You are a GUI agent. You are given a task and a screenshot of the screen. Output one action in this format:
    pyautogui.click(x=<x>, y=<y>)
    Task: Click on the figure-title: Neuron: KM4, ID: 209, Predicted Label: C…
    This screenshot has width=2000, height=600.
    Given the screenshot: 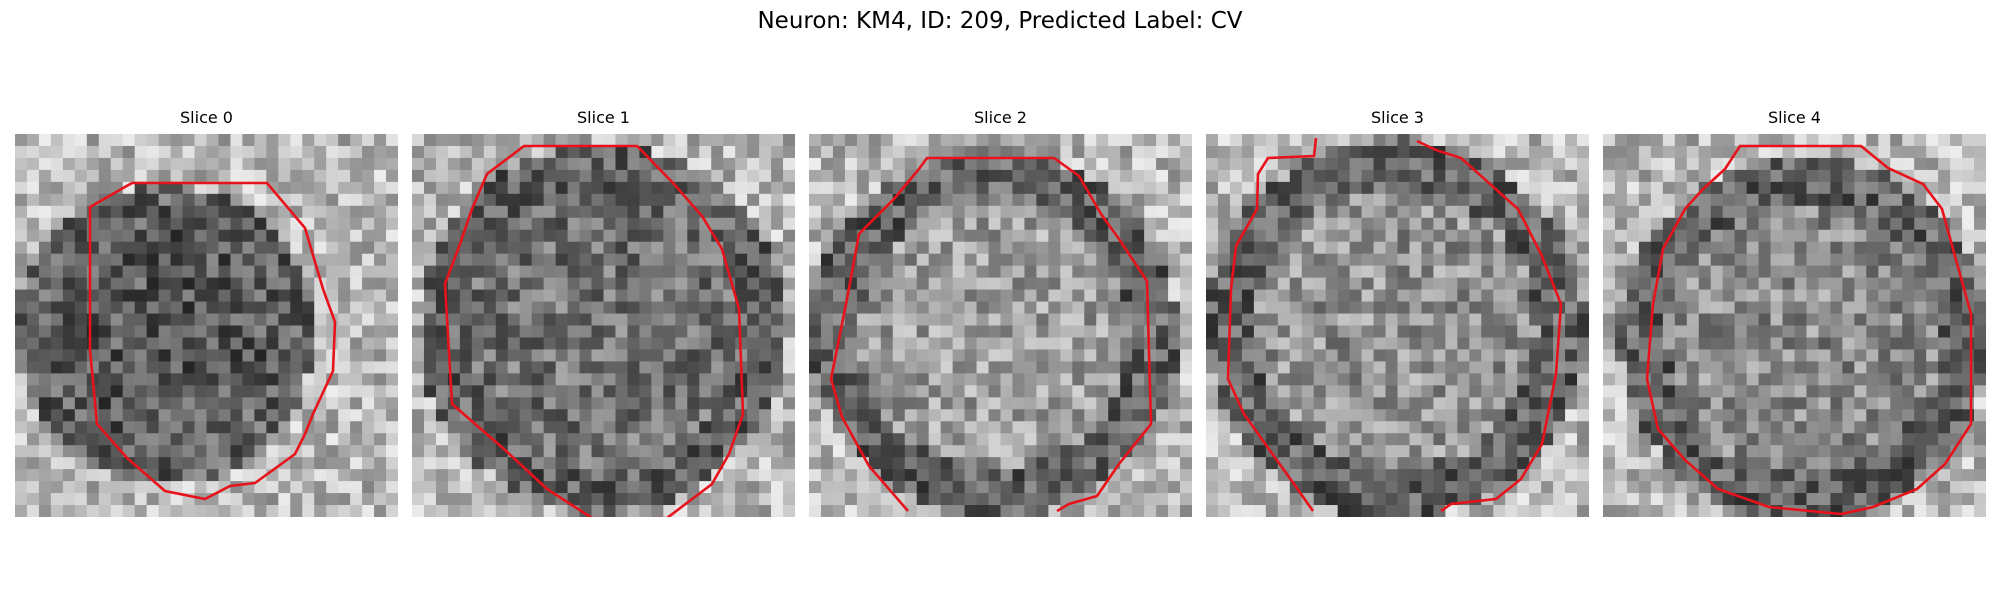 What is the action you would take?
    pyautogui.click(x=1000, y=21)
    